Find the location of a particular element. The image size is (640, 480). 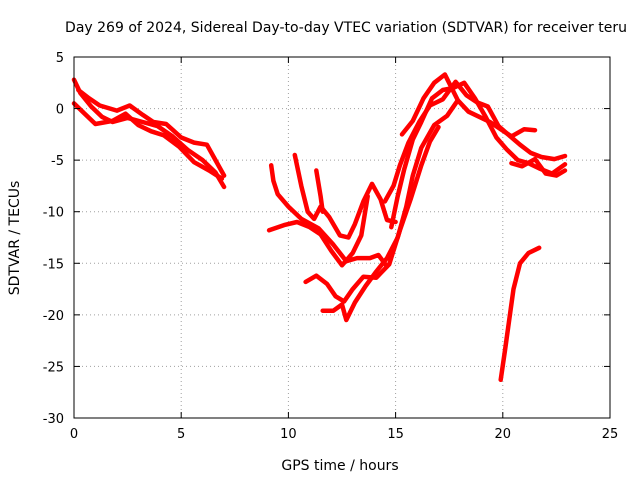

y-tick-label: -30 is located at coordinates (53, 419).